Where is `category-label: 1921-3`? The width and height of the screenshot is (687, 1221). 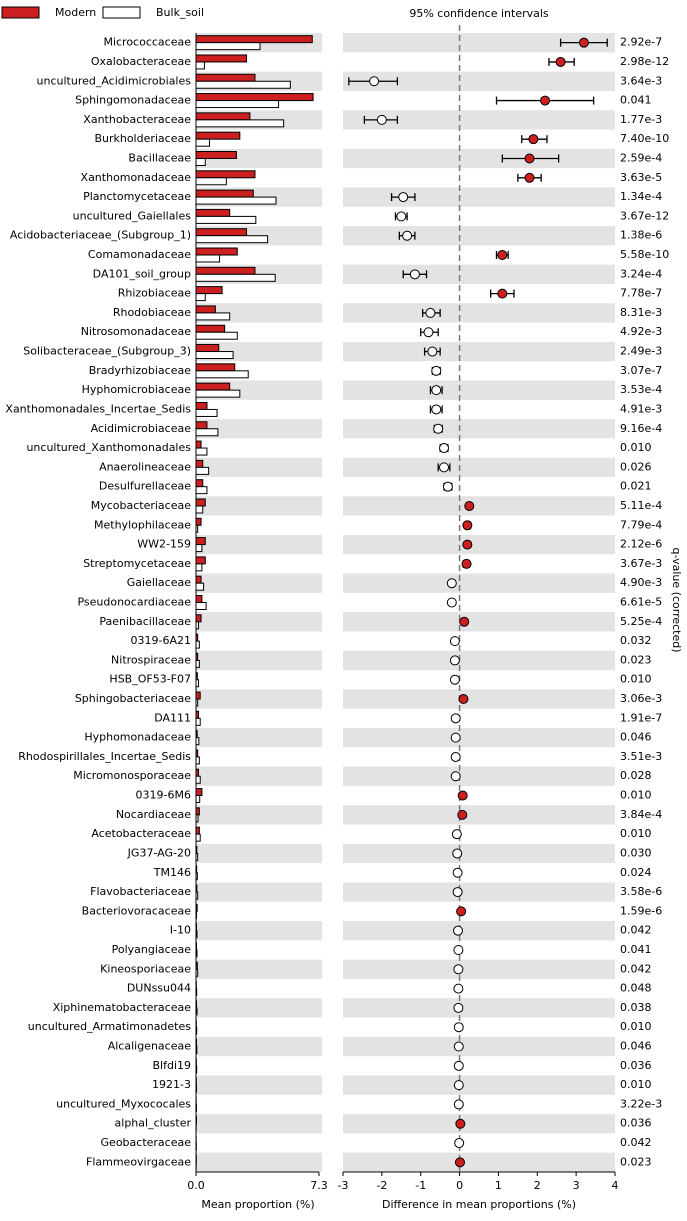
category-label: 1921-3 is located at coordinates (171, 1084).